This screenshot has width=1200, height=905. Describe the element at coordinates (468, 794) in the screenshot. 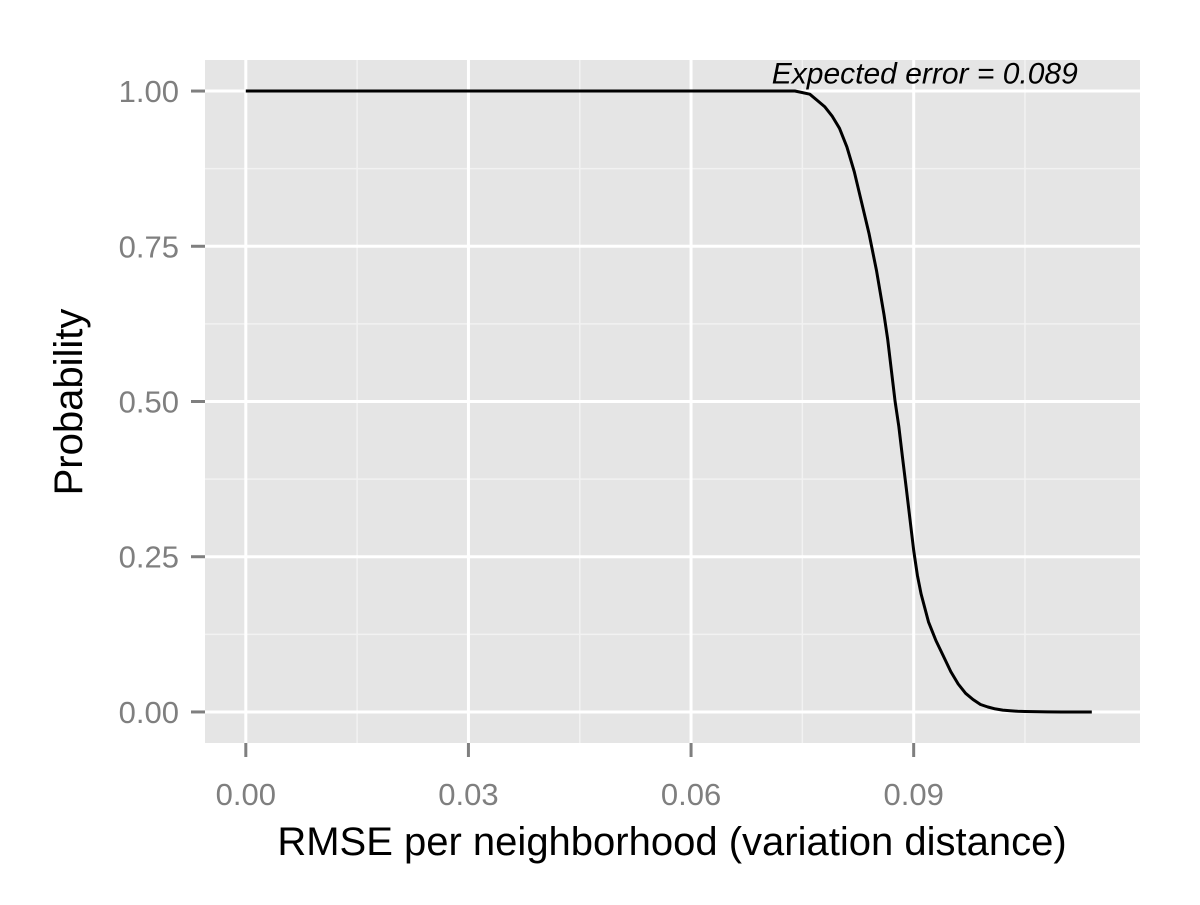

I see `x-tick-label: 0.03` at that location.